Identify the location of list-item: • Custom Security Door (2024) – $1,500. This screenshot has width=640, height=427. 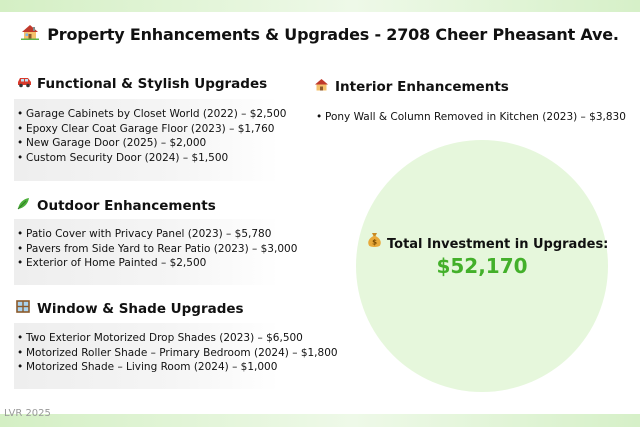
(123, 157).